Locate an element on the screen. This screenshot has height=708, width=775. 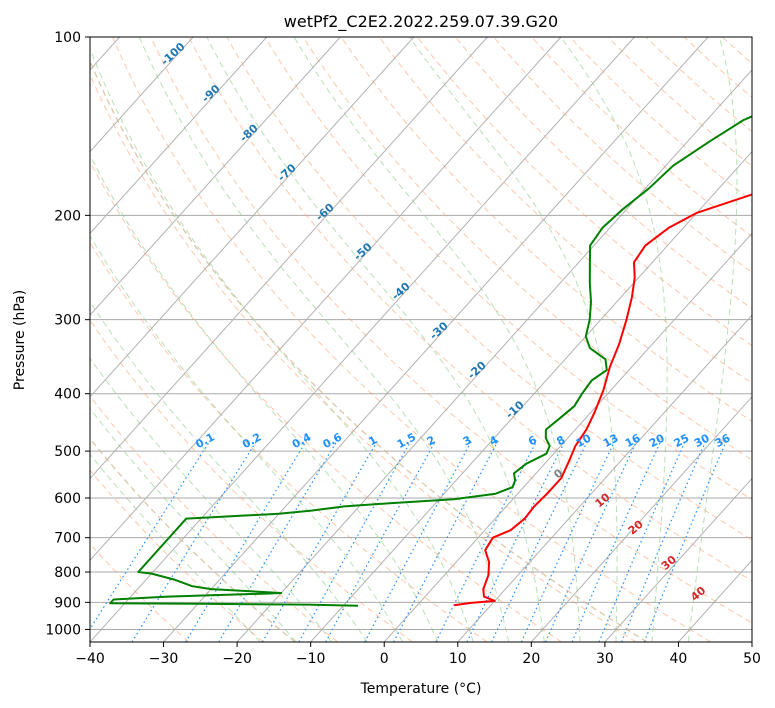
y-tick-label: 500 is located at coordinates (67, 452).